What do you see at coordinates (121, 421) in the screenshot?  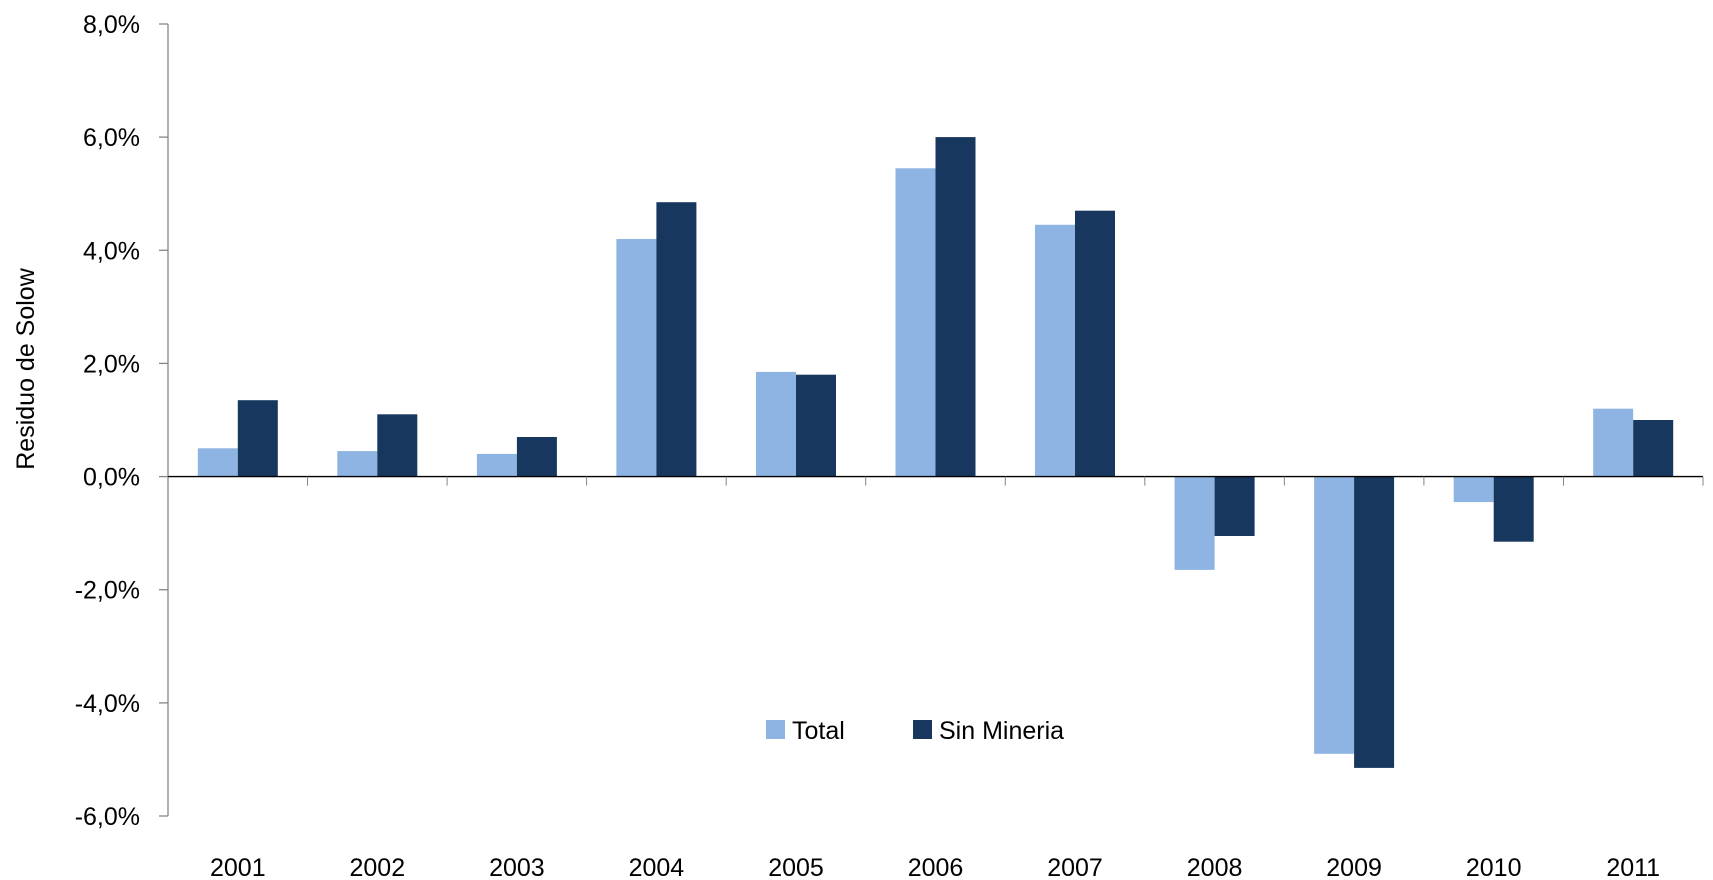 I see `y-ticks-group: 8,0% 6,0% 4,0% 2,0% 0,0% -2,0% -4,0% -6,0%` at bounding box center [121, 421].